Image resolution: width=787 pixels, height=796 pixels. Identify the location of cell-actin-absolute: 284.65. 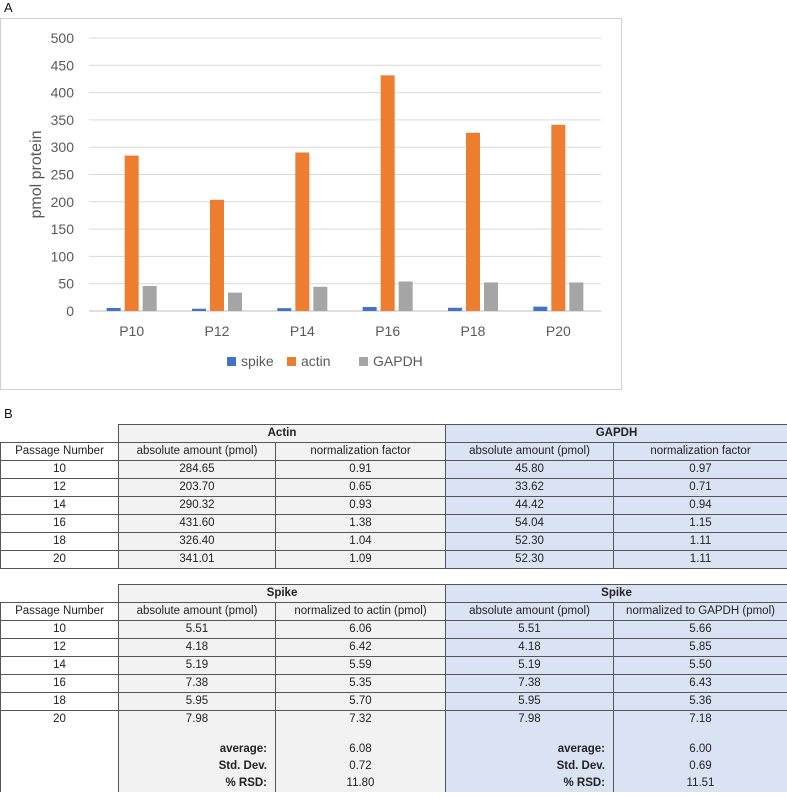
(197, 469).